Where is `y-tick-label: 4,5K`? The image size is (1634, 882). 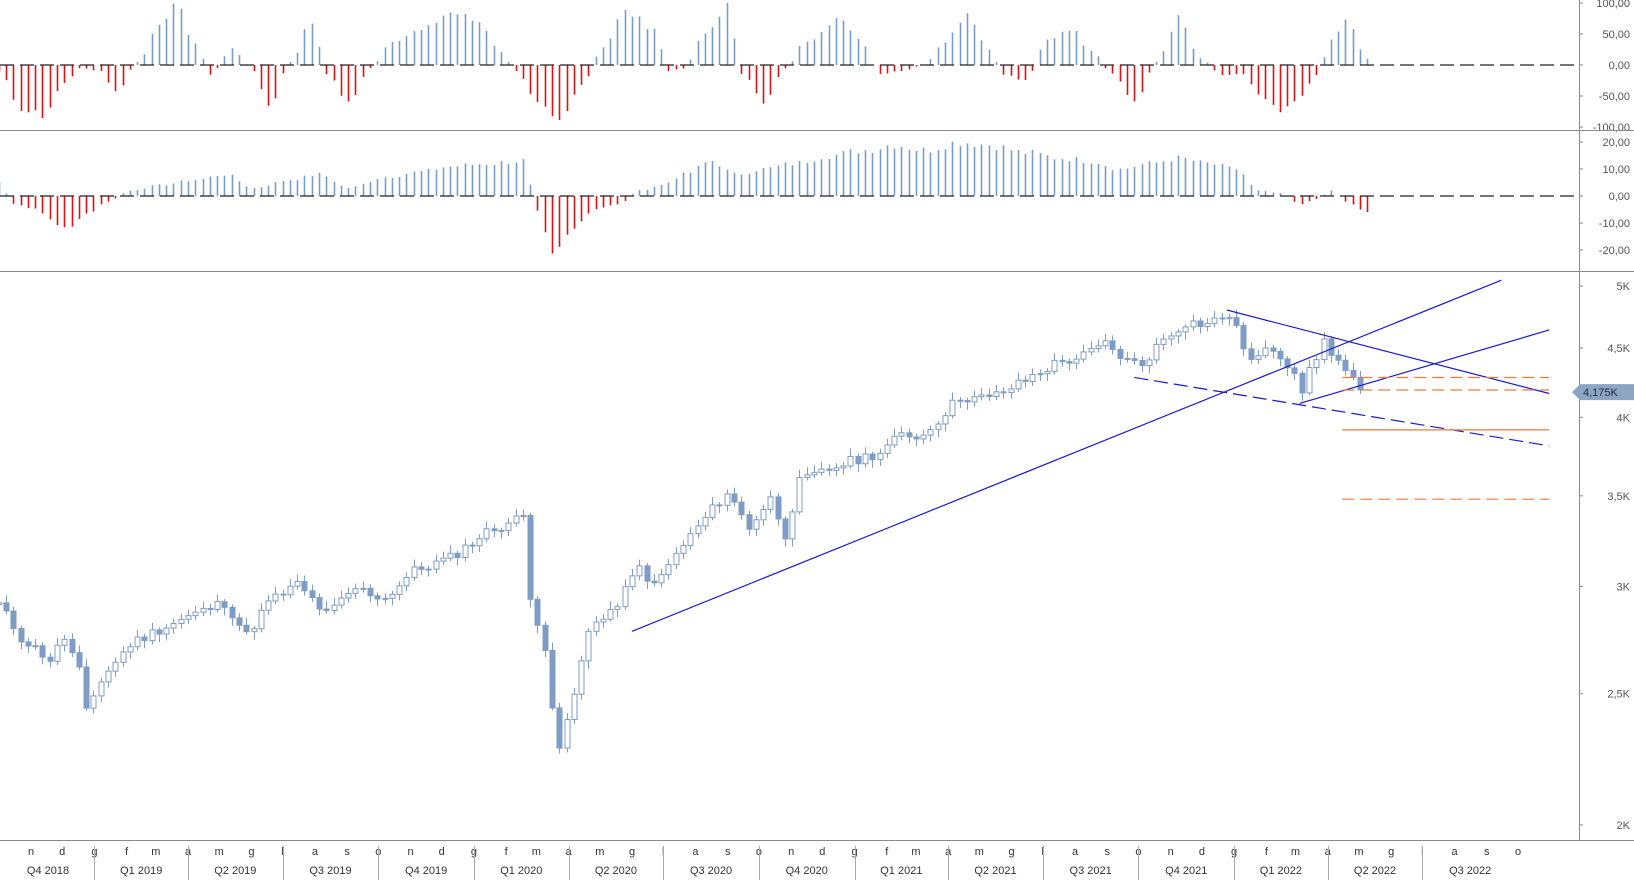 y-tick-label: 4,5K is located at coordinates (1618, 349).